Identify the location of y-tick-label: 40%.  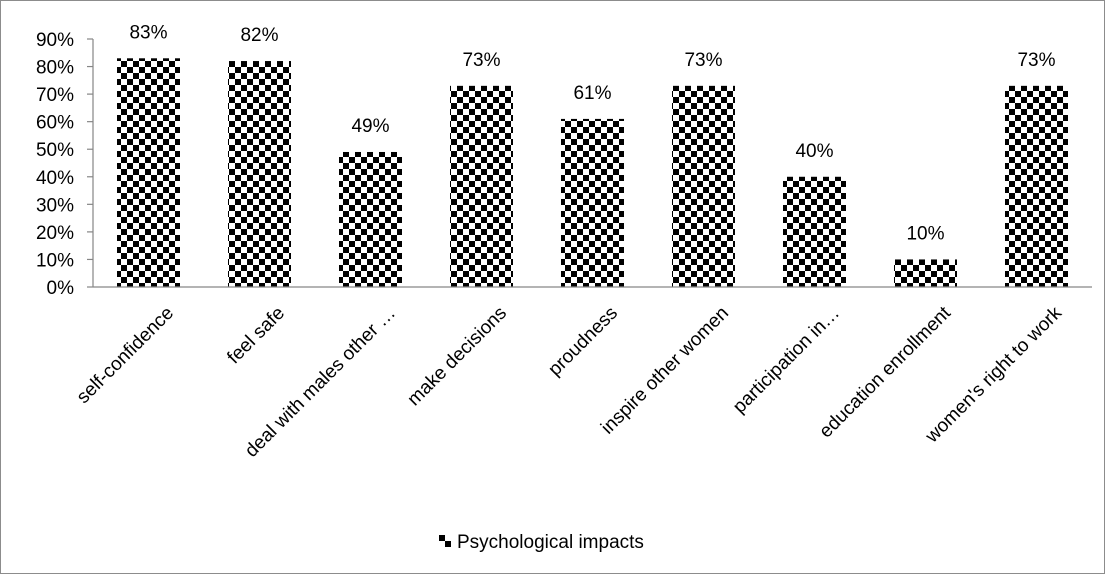
(55, 178).